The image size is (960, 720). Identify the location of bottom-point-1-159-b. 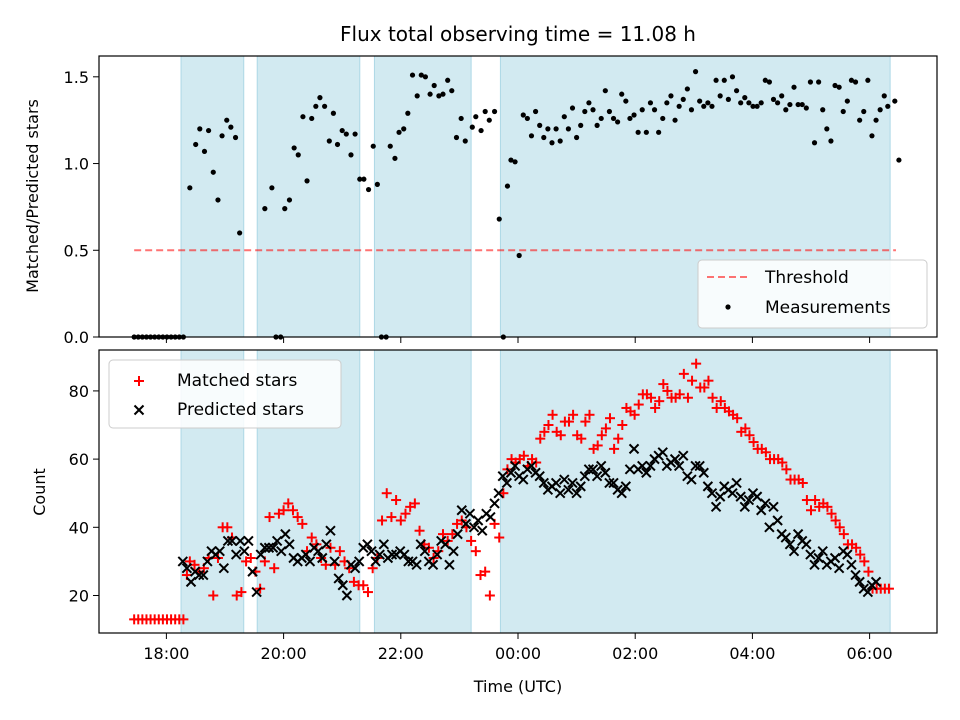
(835, 558).